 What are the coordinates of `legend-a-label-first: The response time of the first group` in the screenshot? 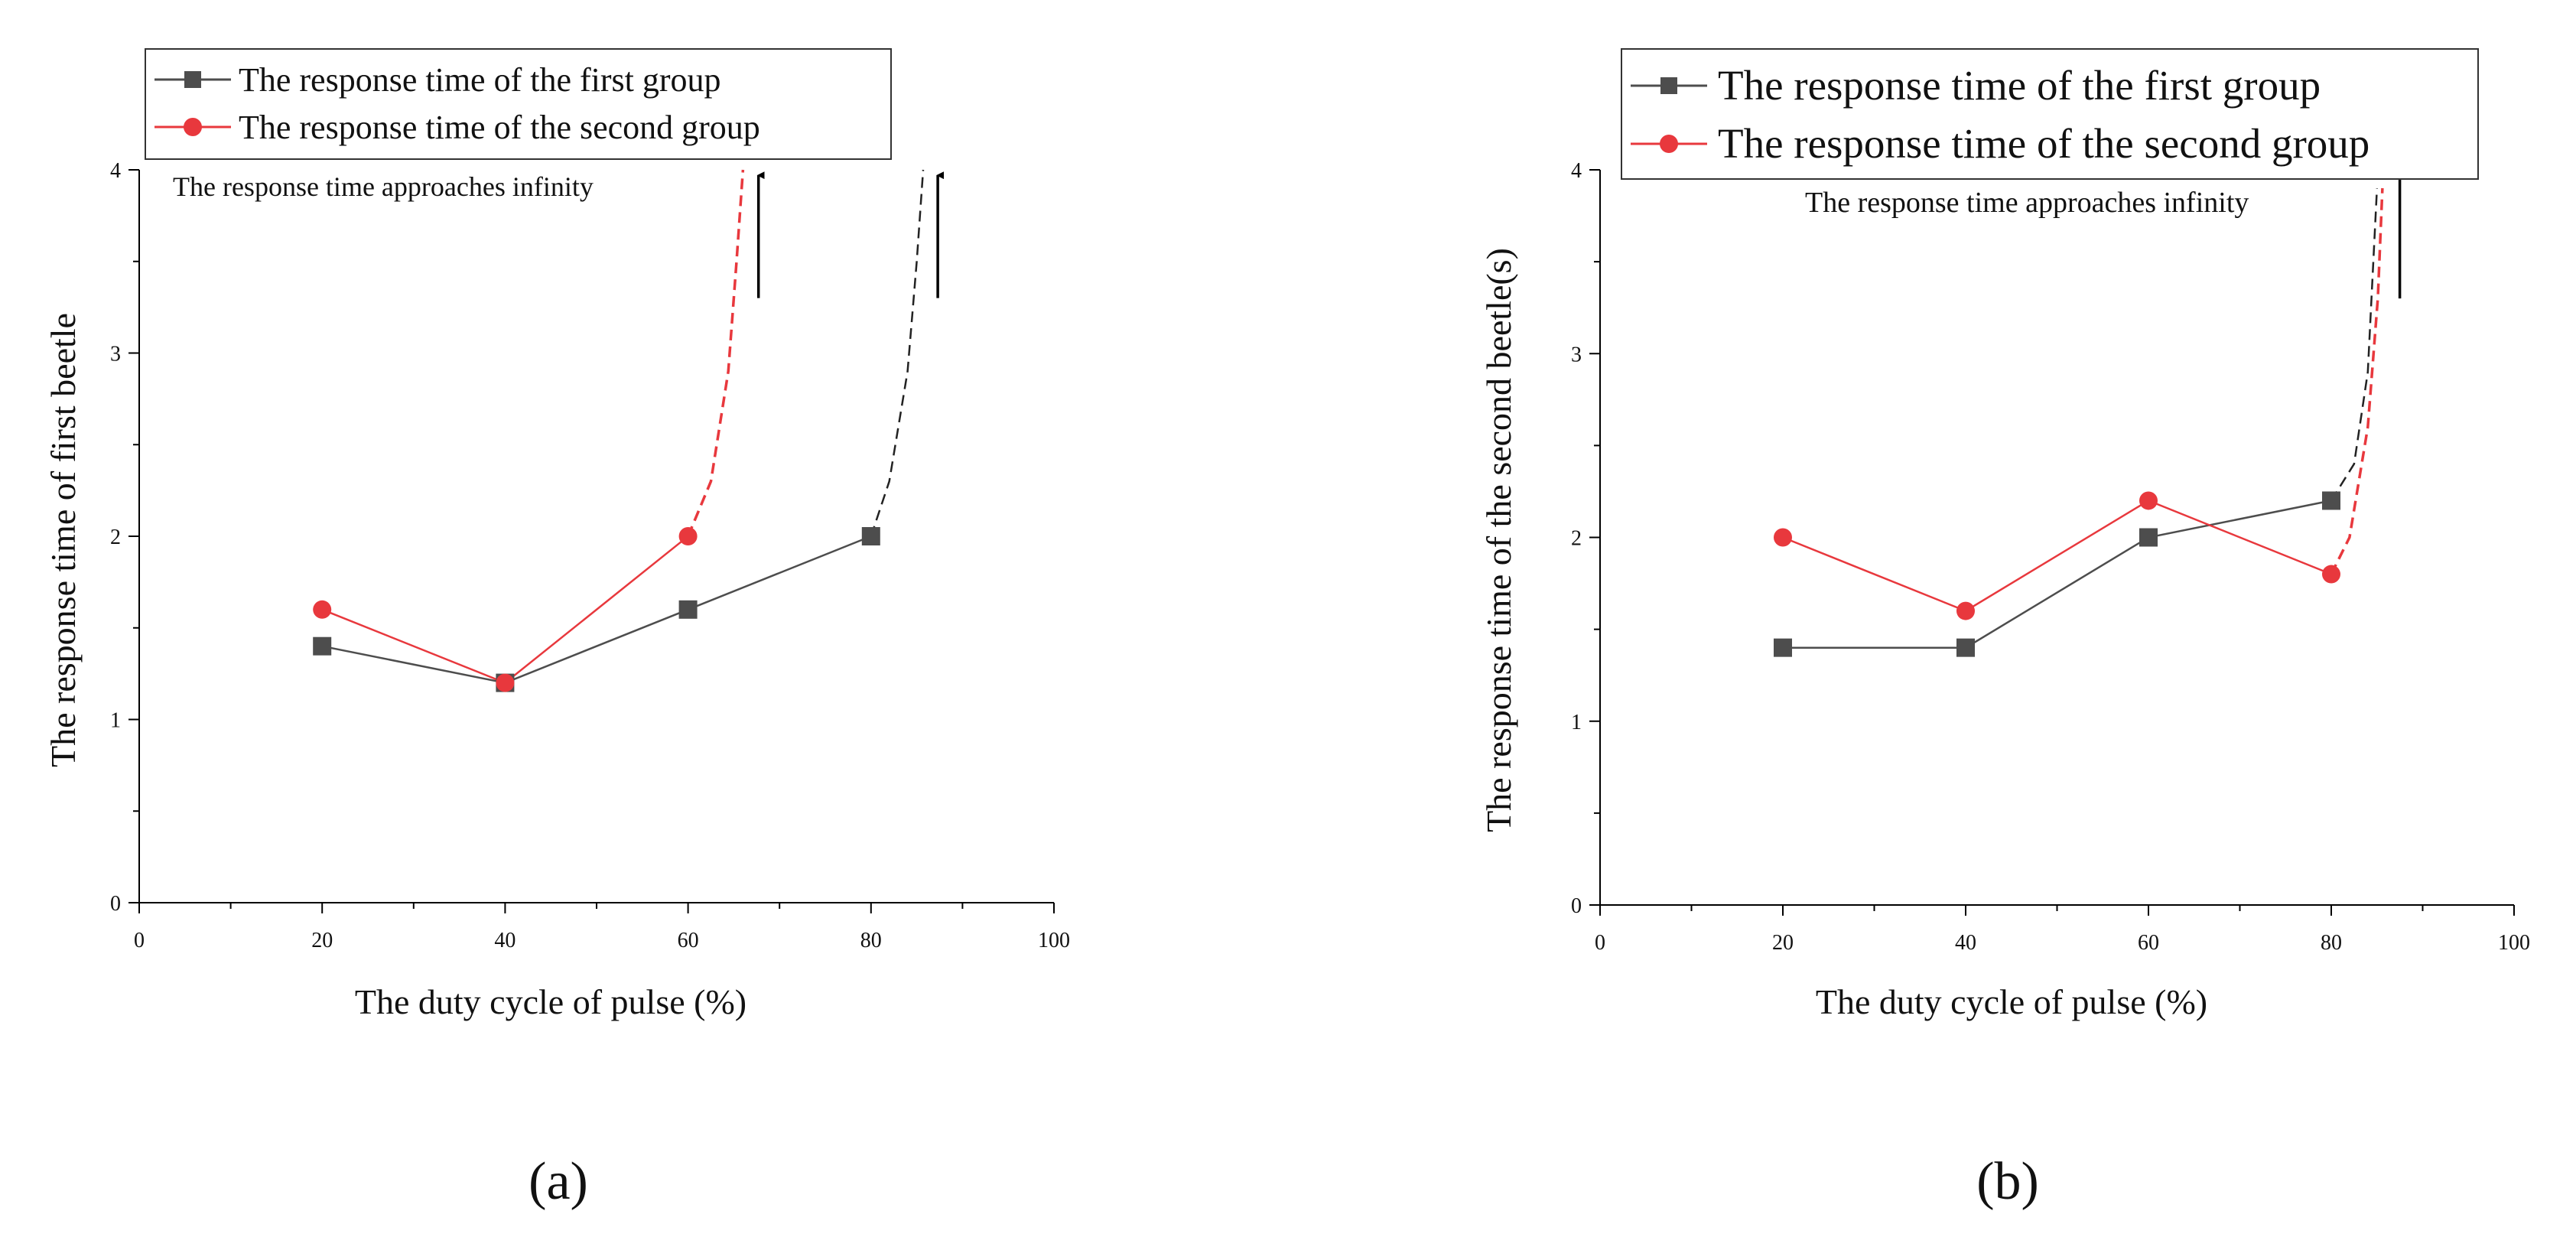 It's located at (480, 80).